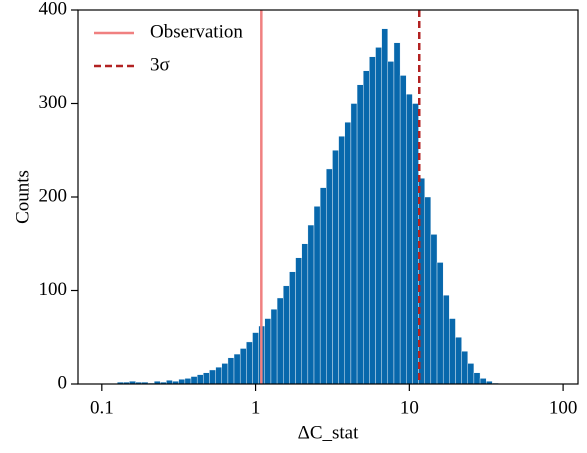  What do you see at coordinates (563, 407) in the screenshot?
I see `x-tick-label: 100` at bounding box center [563, 407].